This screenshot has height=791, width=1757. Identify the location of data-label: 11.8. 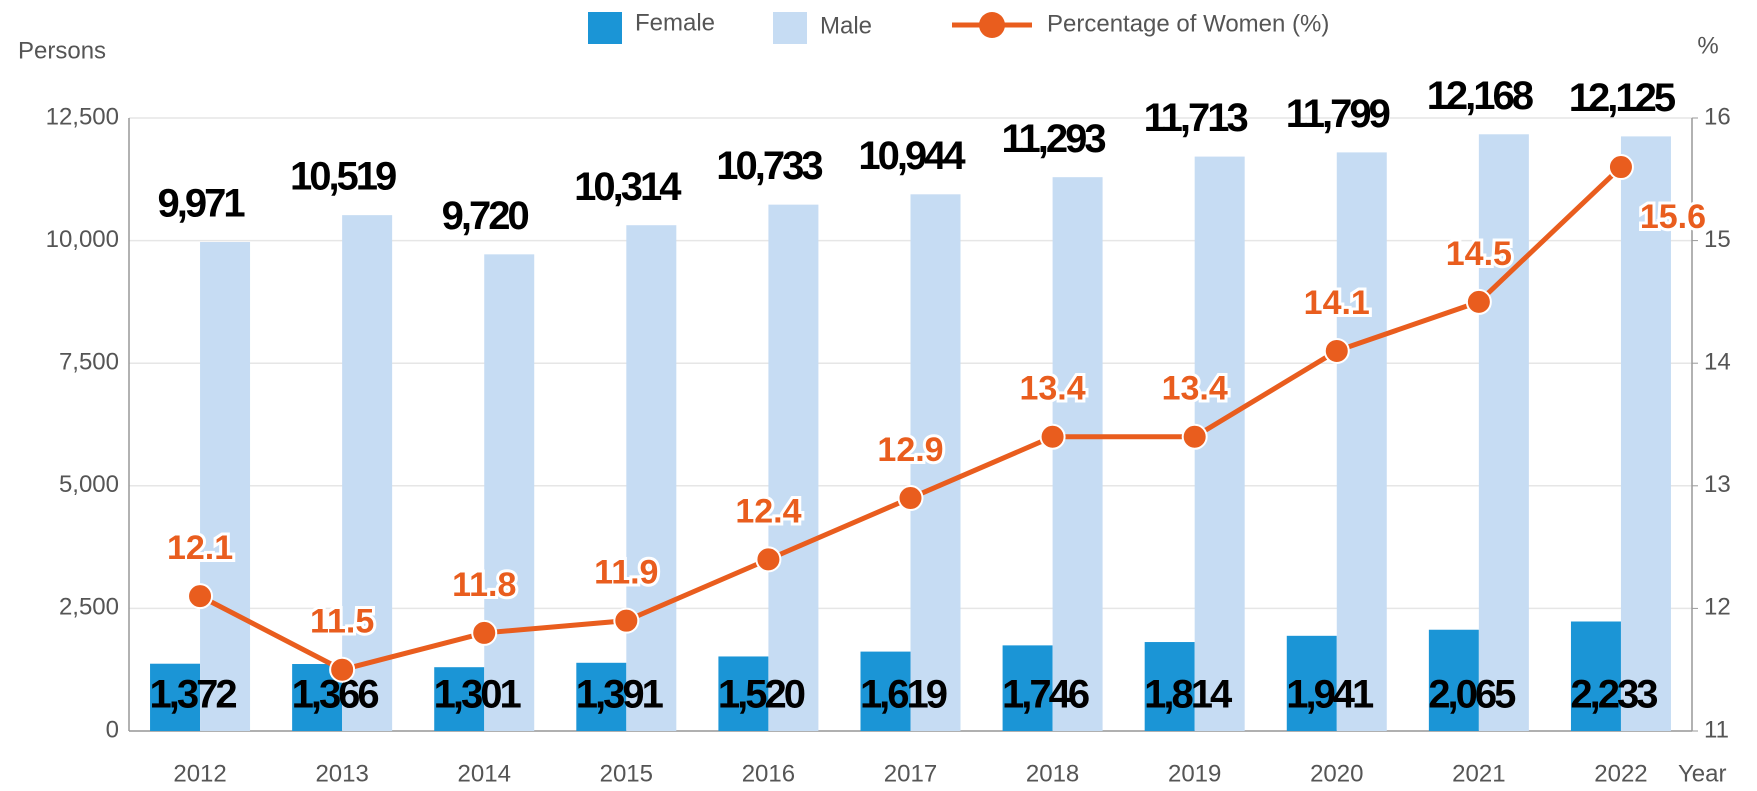
(484, 585).